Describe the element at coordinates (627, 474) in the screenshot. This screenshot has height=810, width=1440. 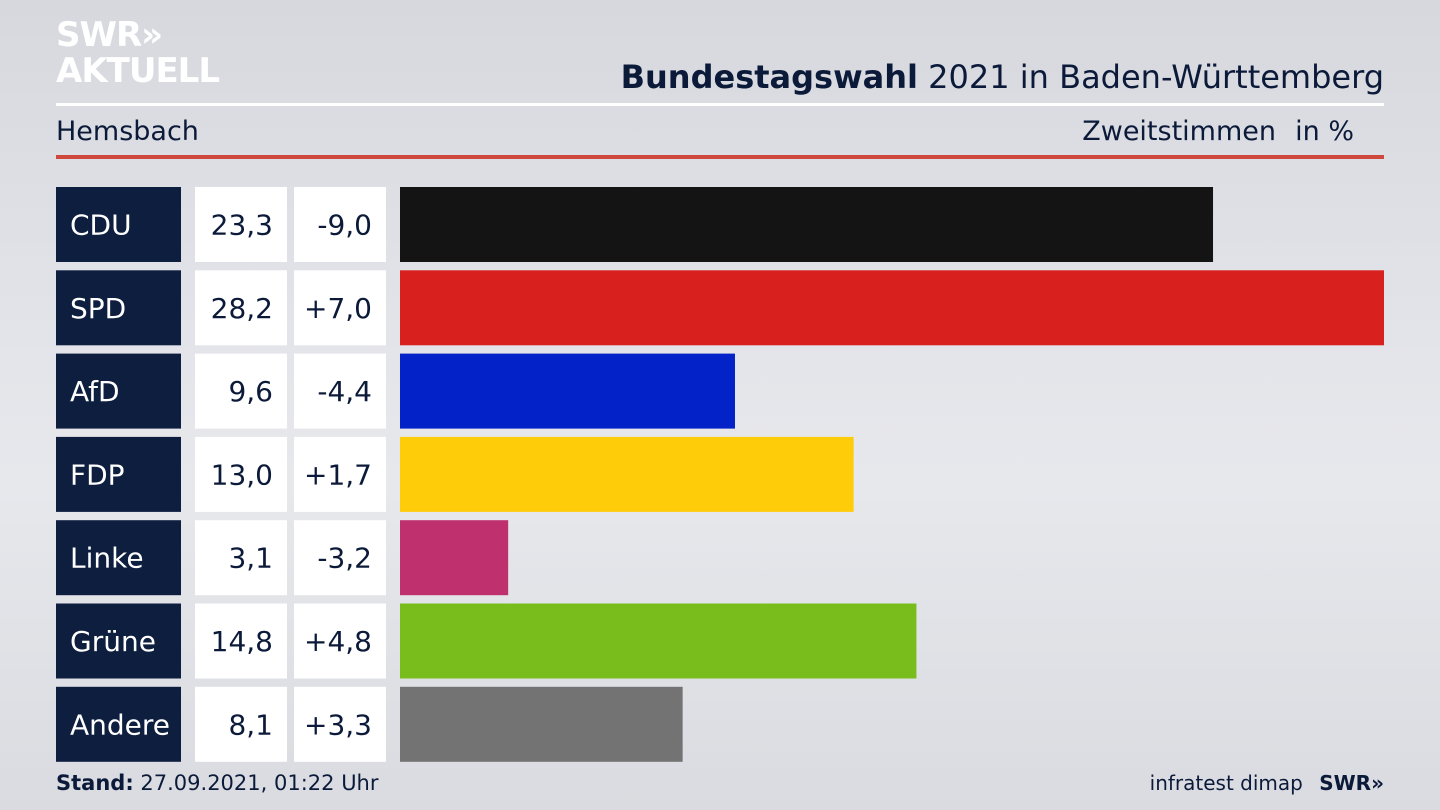
I see `bar-fdp` at that location.